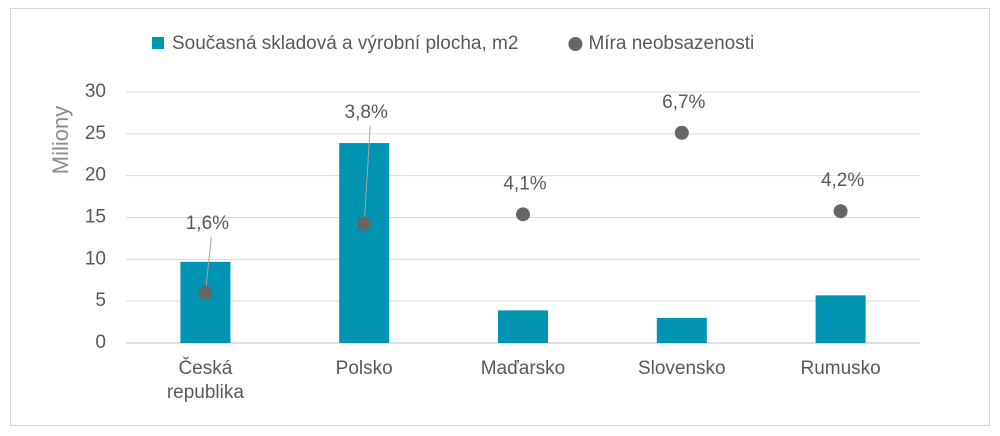 Image resolution: width=1000 pixels, height=436 pixels. Describe the element at coordinates (60, 140) in the screenshot. I see `y-axis-title: Miliony` at that location.